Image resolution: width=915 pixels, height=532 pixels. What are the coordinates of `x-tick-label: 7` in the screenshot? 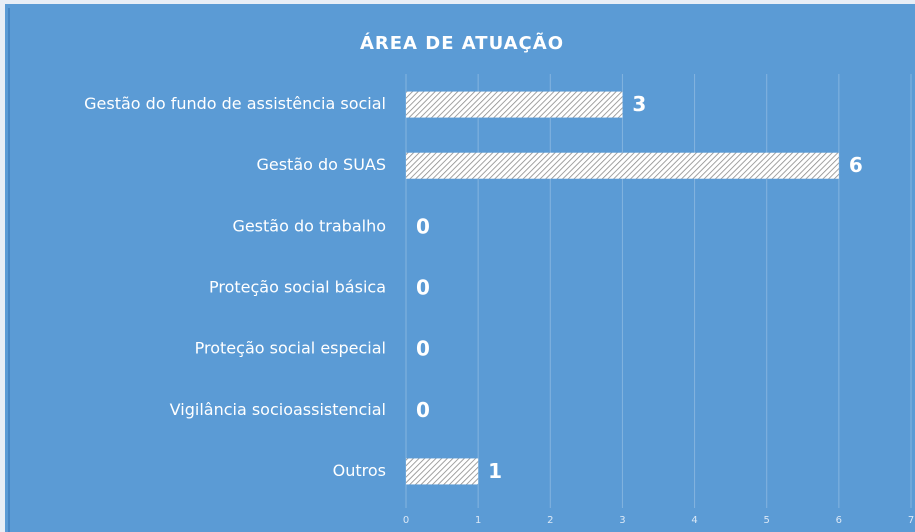 It's located at (911, 520).